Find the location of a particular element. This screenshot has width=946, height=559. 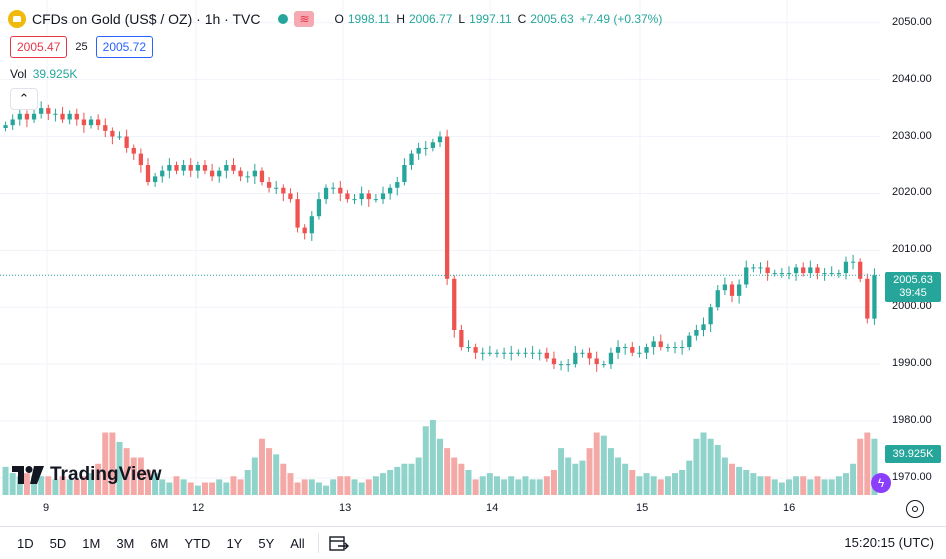

utc-clock: 15:20:15 (UTC) is located at coordinates (889, 542).